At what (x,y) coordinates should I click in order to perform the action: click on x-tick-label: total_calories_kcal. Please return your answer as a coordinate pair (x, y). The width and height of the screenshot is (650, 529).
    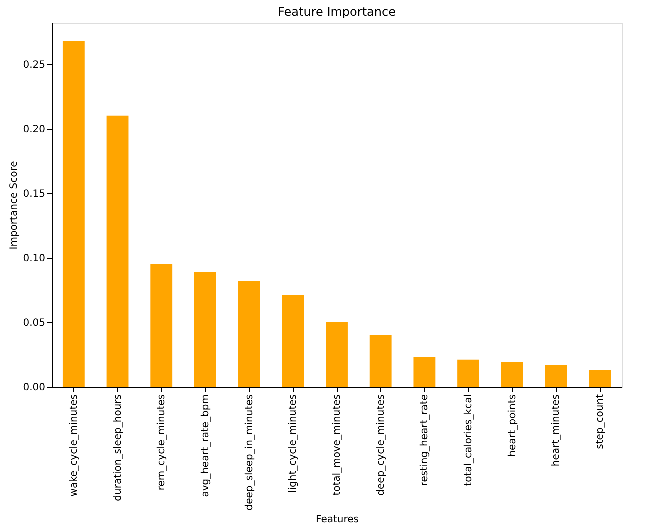
    Looking at the image, I should click on (469, 440).